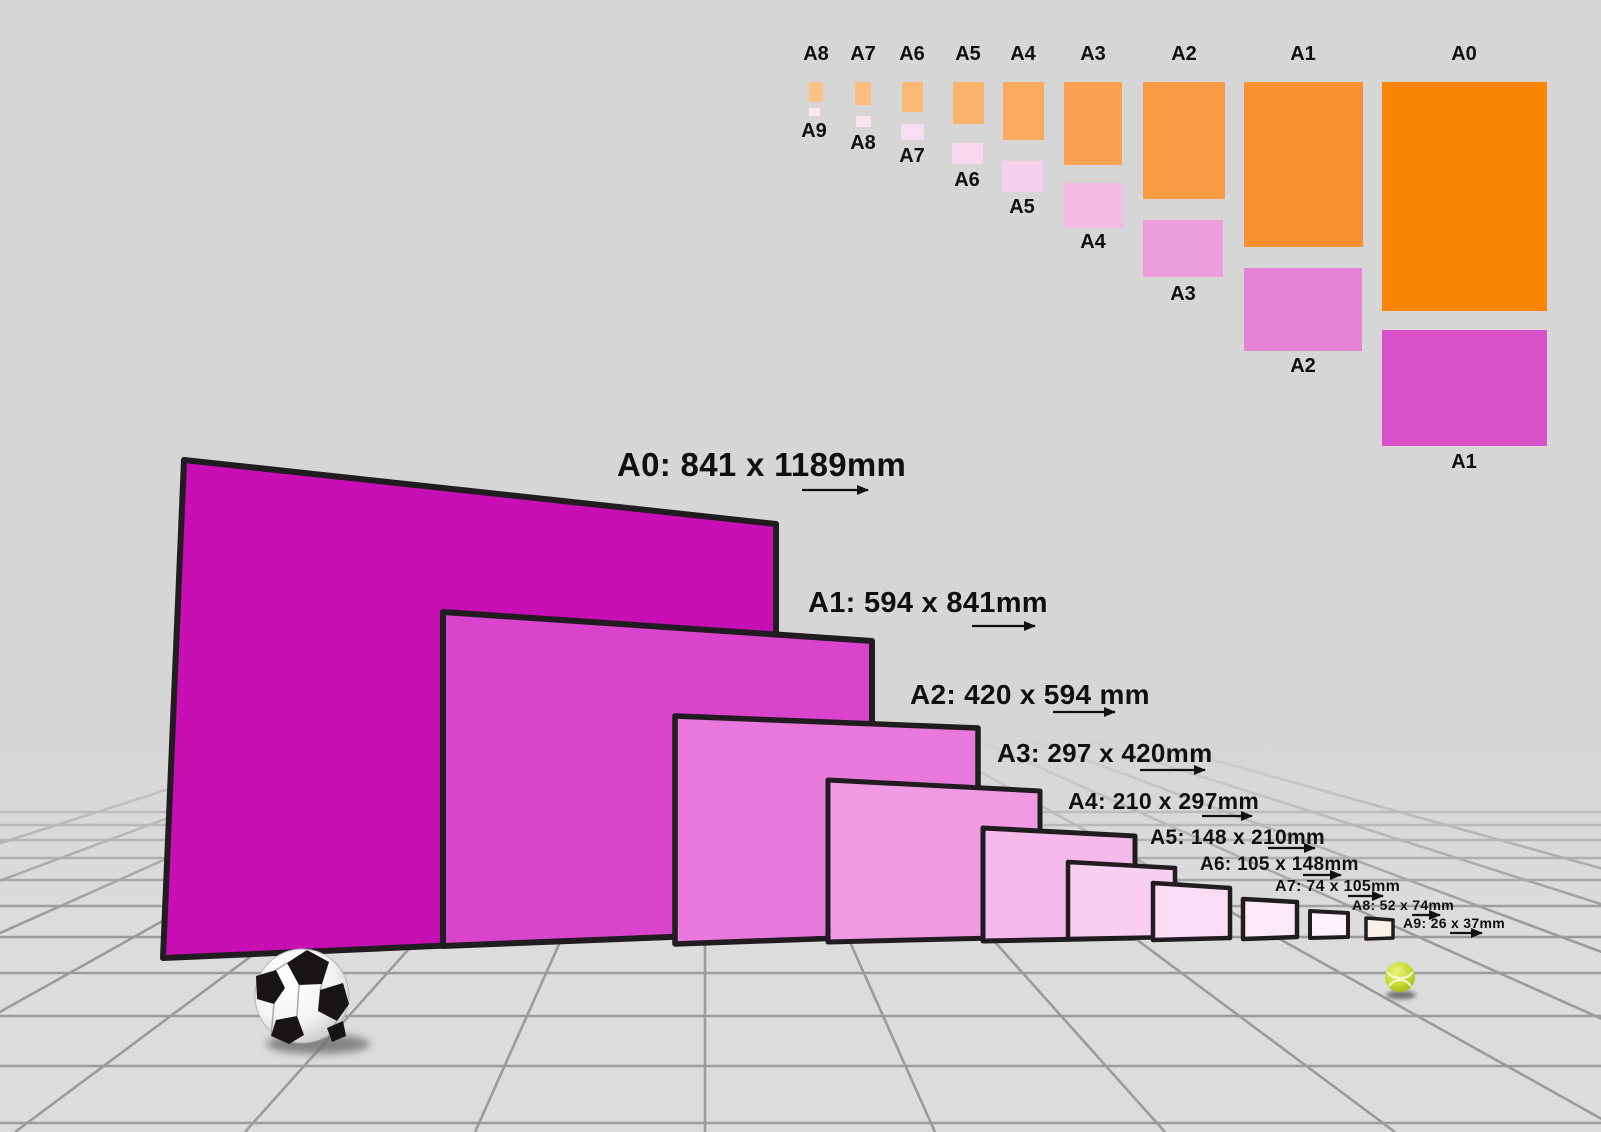  What do you see at coordinates (1183, 294) in the screenshot?
I see `top-label-child-a3: A3` at bounding box center [1183, 294].